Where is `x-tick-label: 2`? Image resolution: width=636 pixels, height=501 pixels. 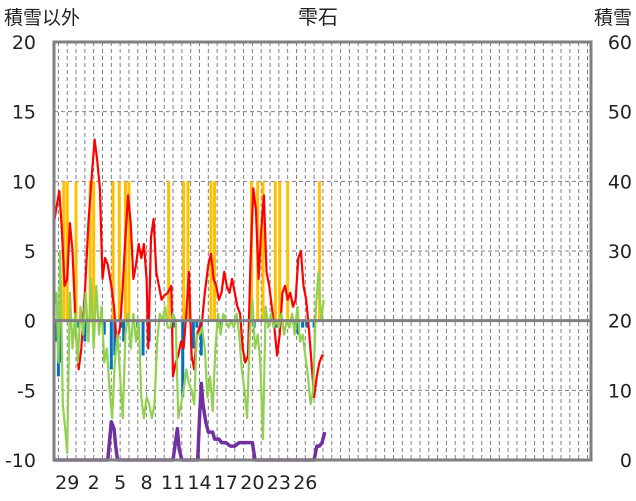 x-tick-label: 2 is located at coordinates (94, 483).